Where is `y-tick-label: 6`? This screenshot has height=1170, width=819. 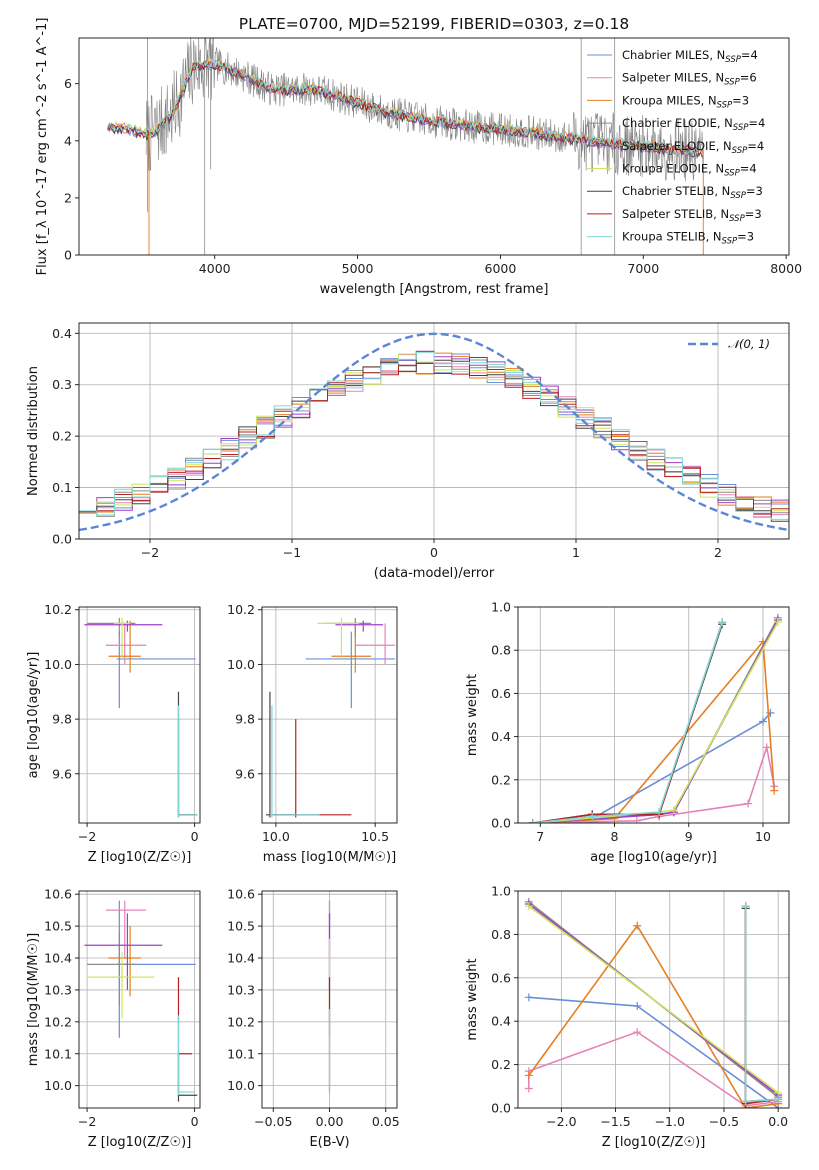 y-tick-label: 6 is located at coordinates (68, 83).